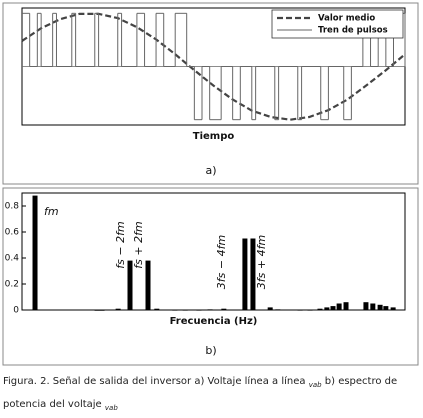 The height and width of the screenshot is (418, 423). I want to click on annotation: 3fs − 4fm, so click(221, 262).